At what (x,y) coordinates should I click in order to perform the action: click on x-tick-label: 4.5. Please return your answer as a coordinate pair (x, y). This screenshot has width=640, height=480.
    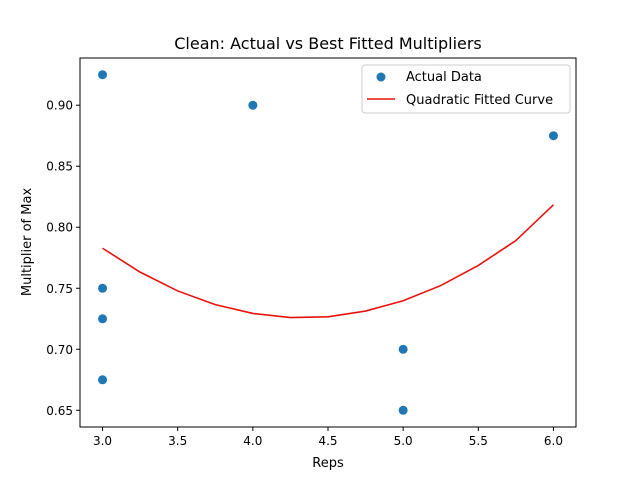
    Looking at the image, I should click on (327, 441).